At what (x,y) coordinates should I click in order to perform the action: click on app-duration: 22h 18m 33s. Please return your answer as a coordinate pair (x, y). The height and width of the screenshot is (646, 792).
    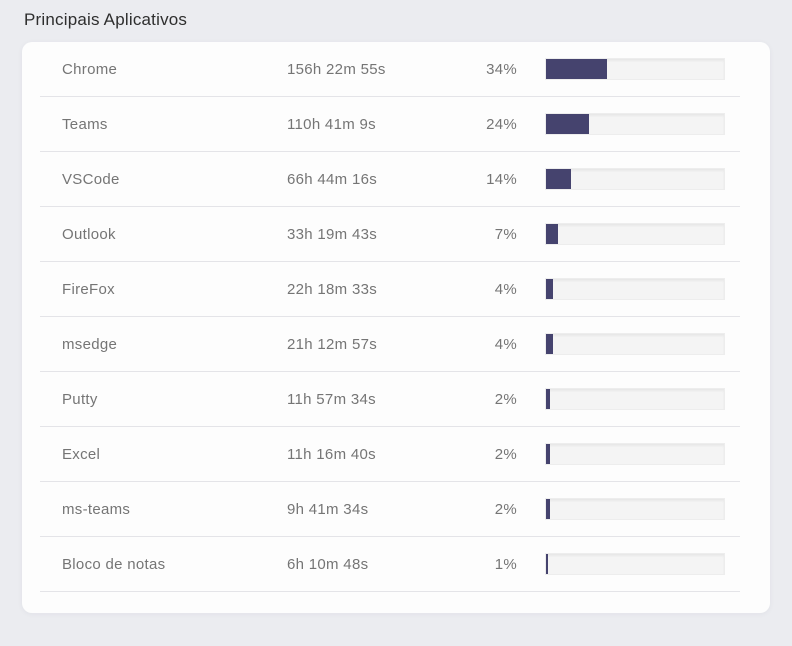
    Looking at the image, I should click on (332, 289).